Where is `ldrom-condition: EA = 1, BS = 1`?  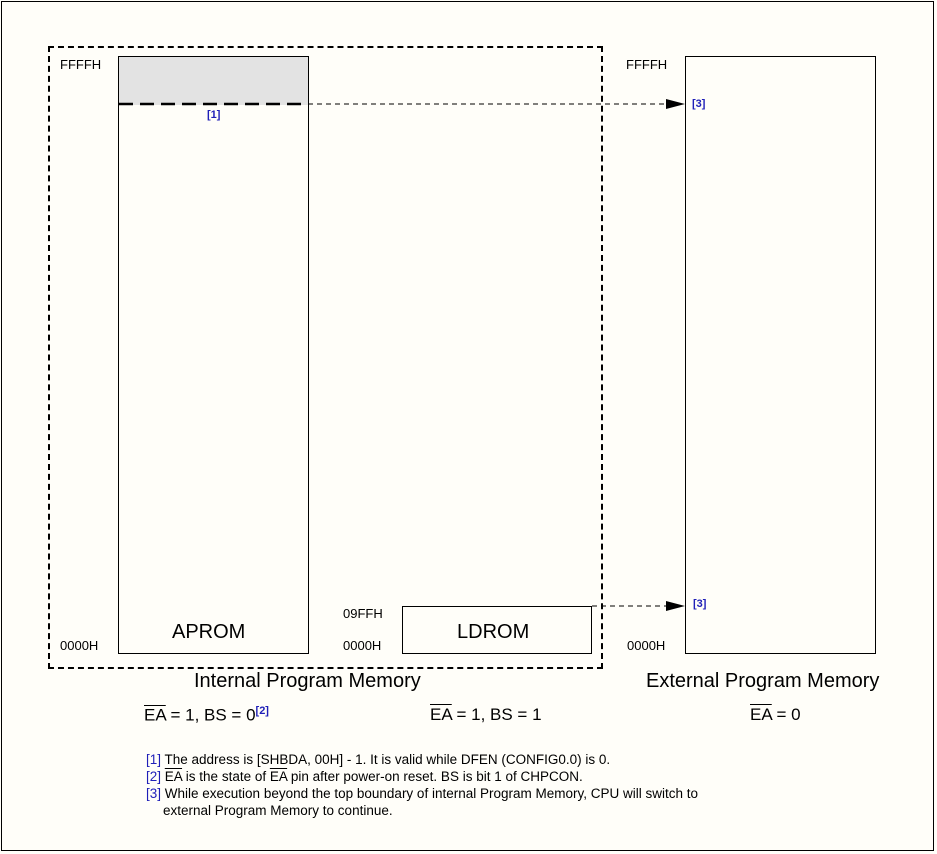
ldrom-condition: EA = 1, BS = 1 is located at coordinates (486, 715).